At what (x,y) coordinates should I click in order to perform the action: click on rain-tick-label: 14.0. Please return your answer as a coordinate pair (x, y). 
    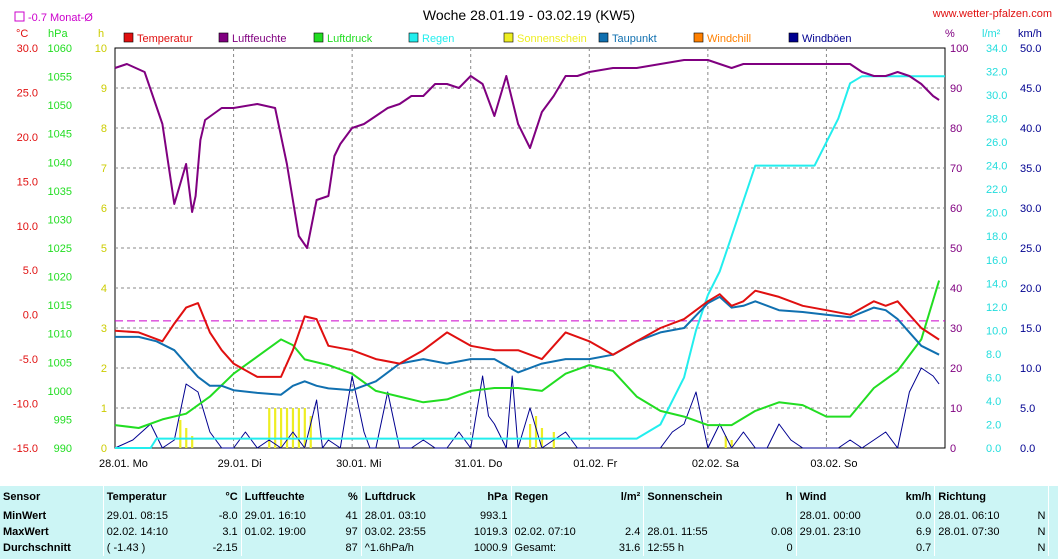
    Looking at the image, I should click on (996, 284).